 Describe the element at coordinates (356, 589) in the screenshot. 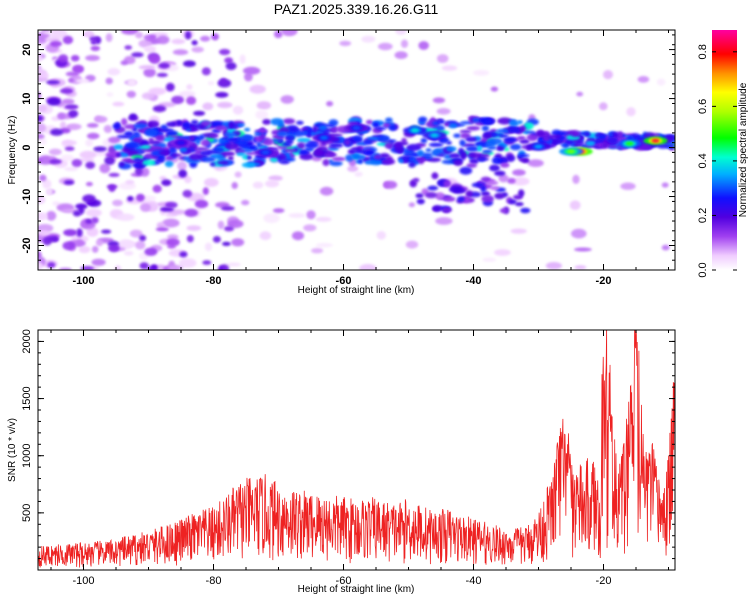

I see `snr-x-axis-label: Height of straight line (km)` at that location.